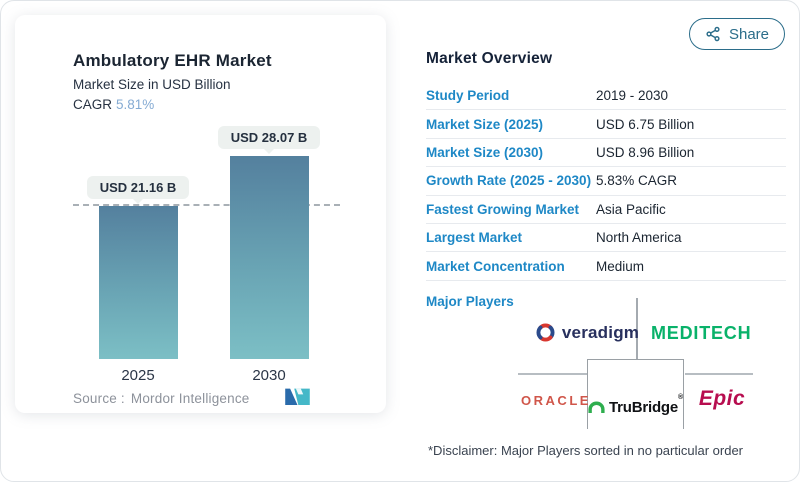 The height and width of the screenshot is (482, 800). I want to click on bar-2030, so click(269, 257).